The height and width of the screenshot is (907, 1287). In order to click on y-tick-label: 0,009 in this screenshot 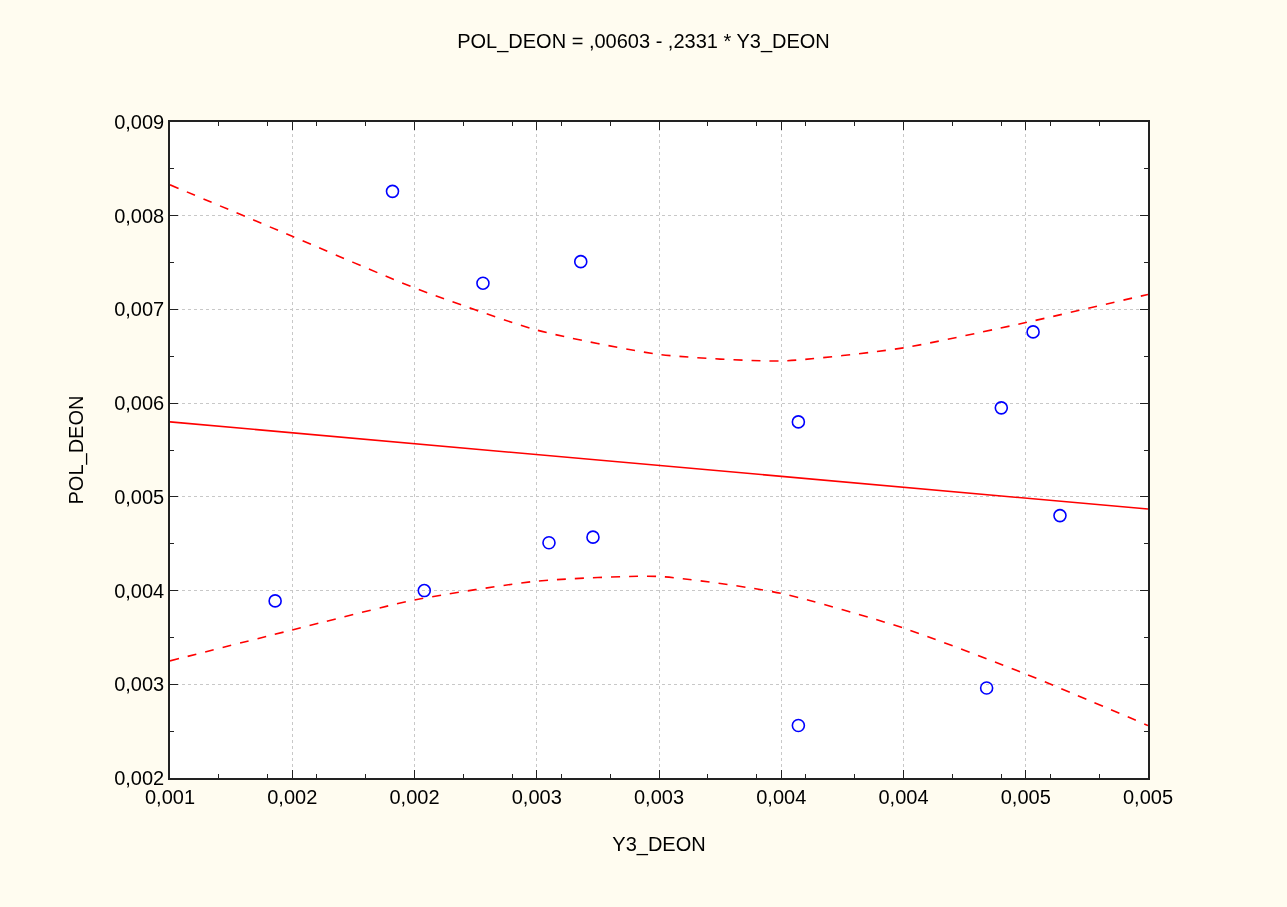, I will do `click(139, 122)`.